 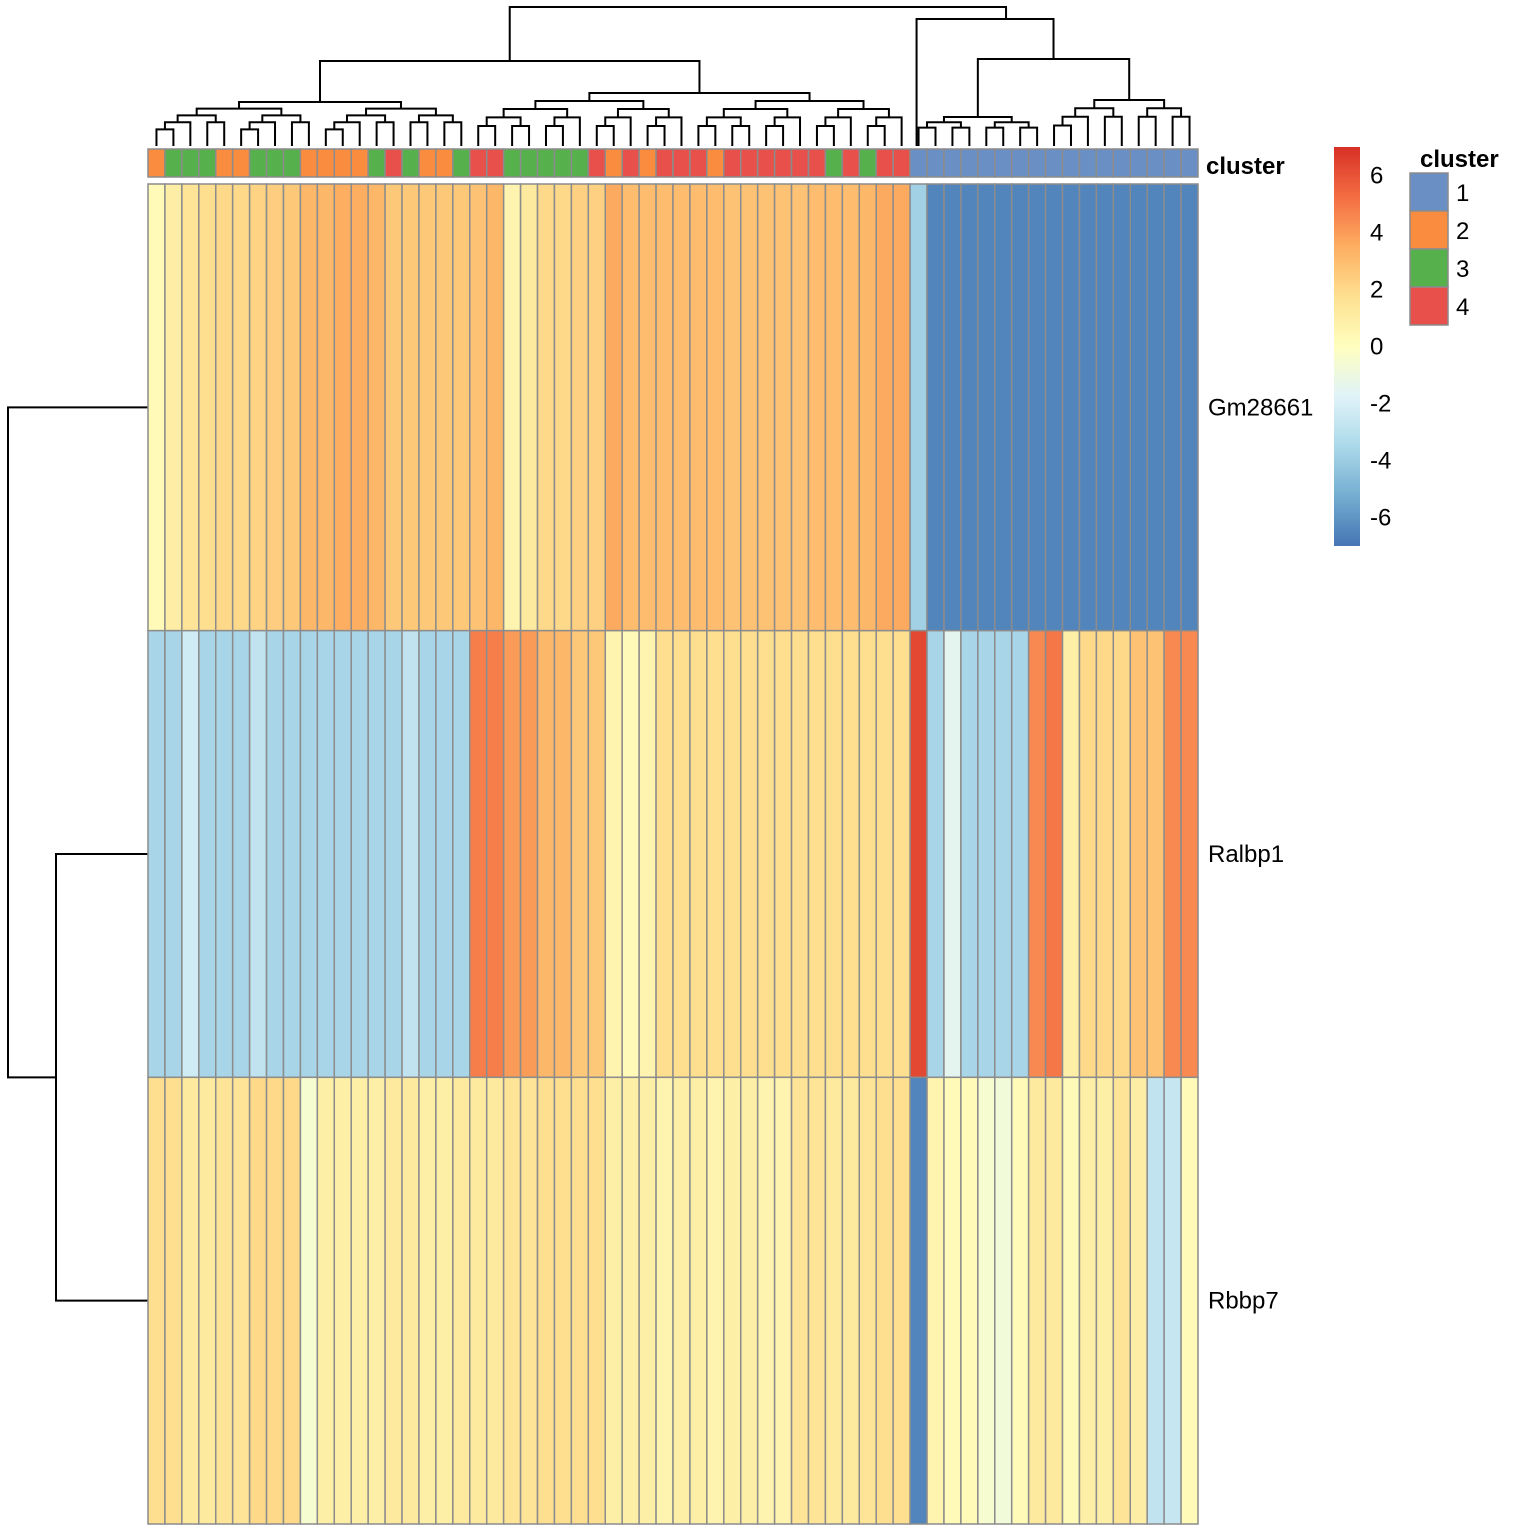 I want to click on row-labels: Gm28661 Ralbp1 Rbbp7, so click(x=1260, y=854).